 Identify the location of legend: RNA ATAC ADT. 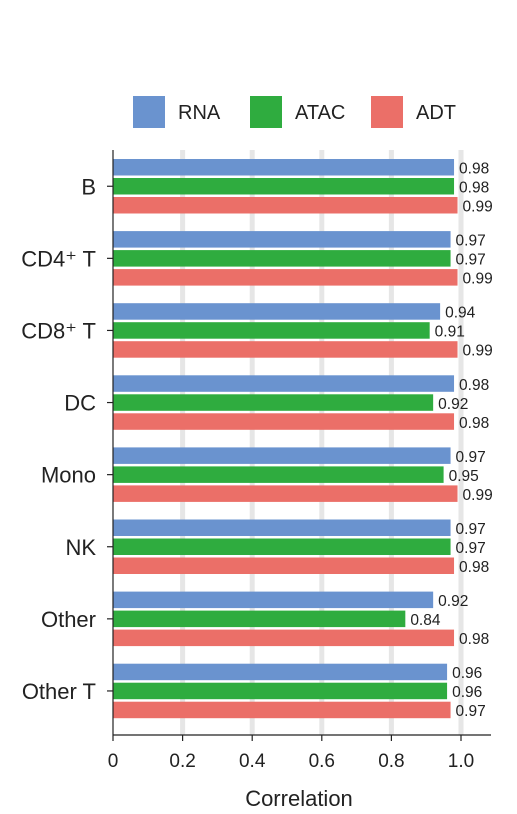
(294, 112).